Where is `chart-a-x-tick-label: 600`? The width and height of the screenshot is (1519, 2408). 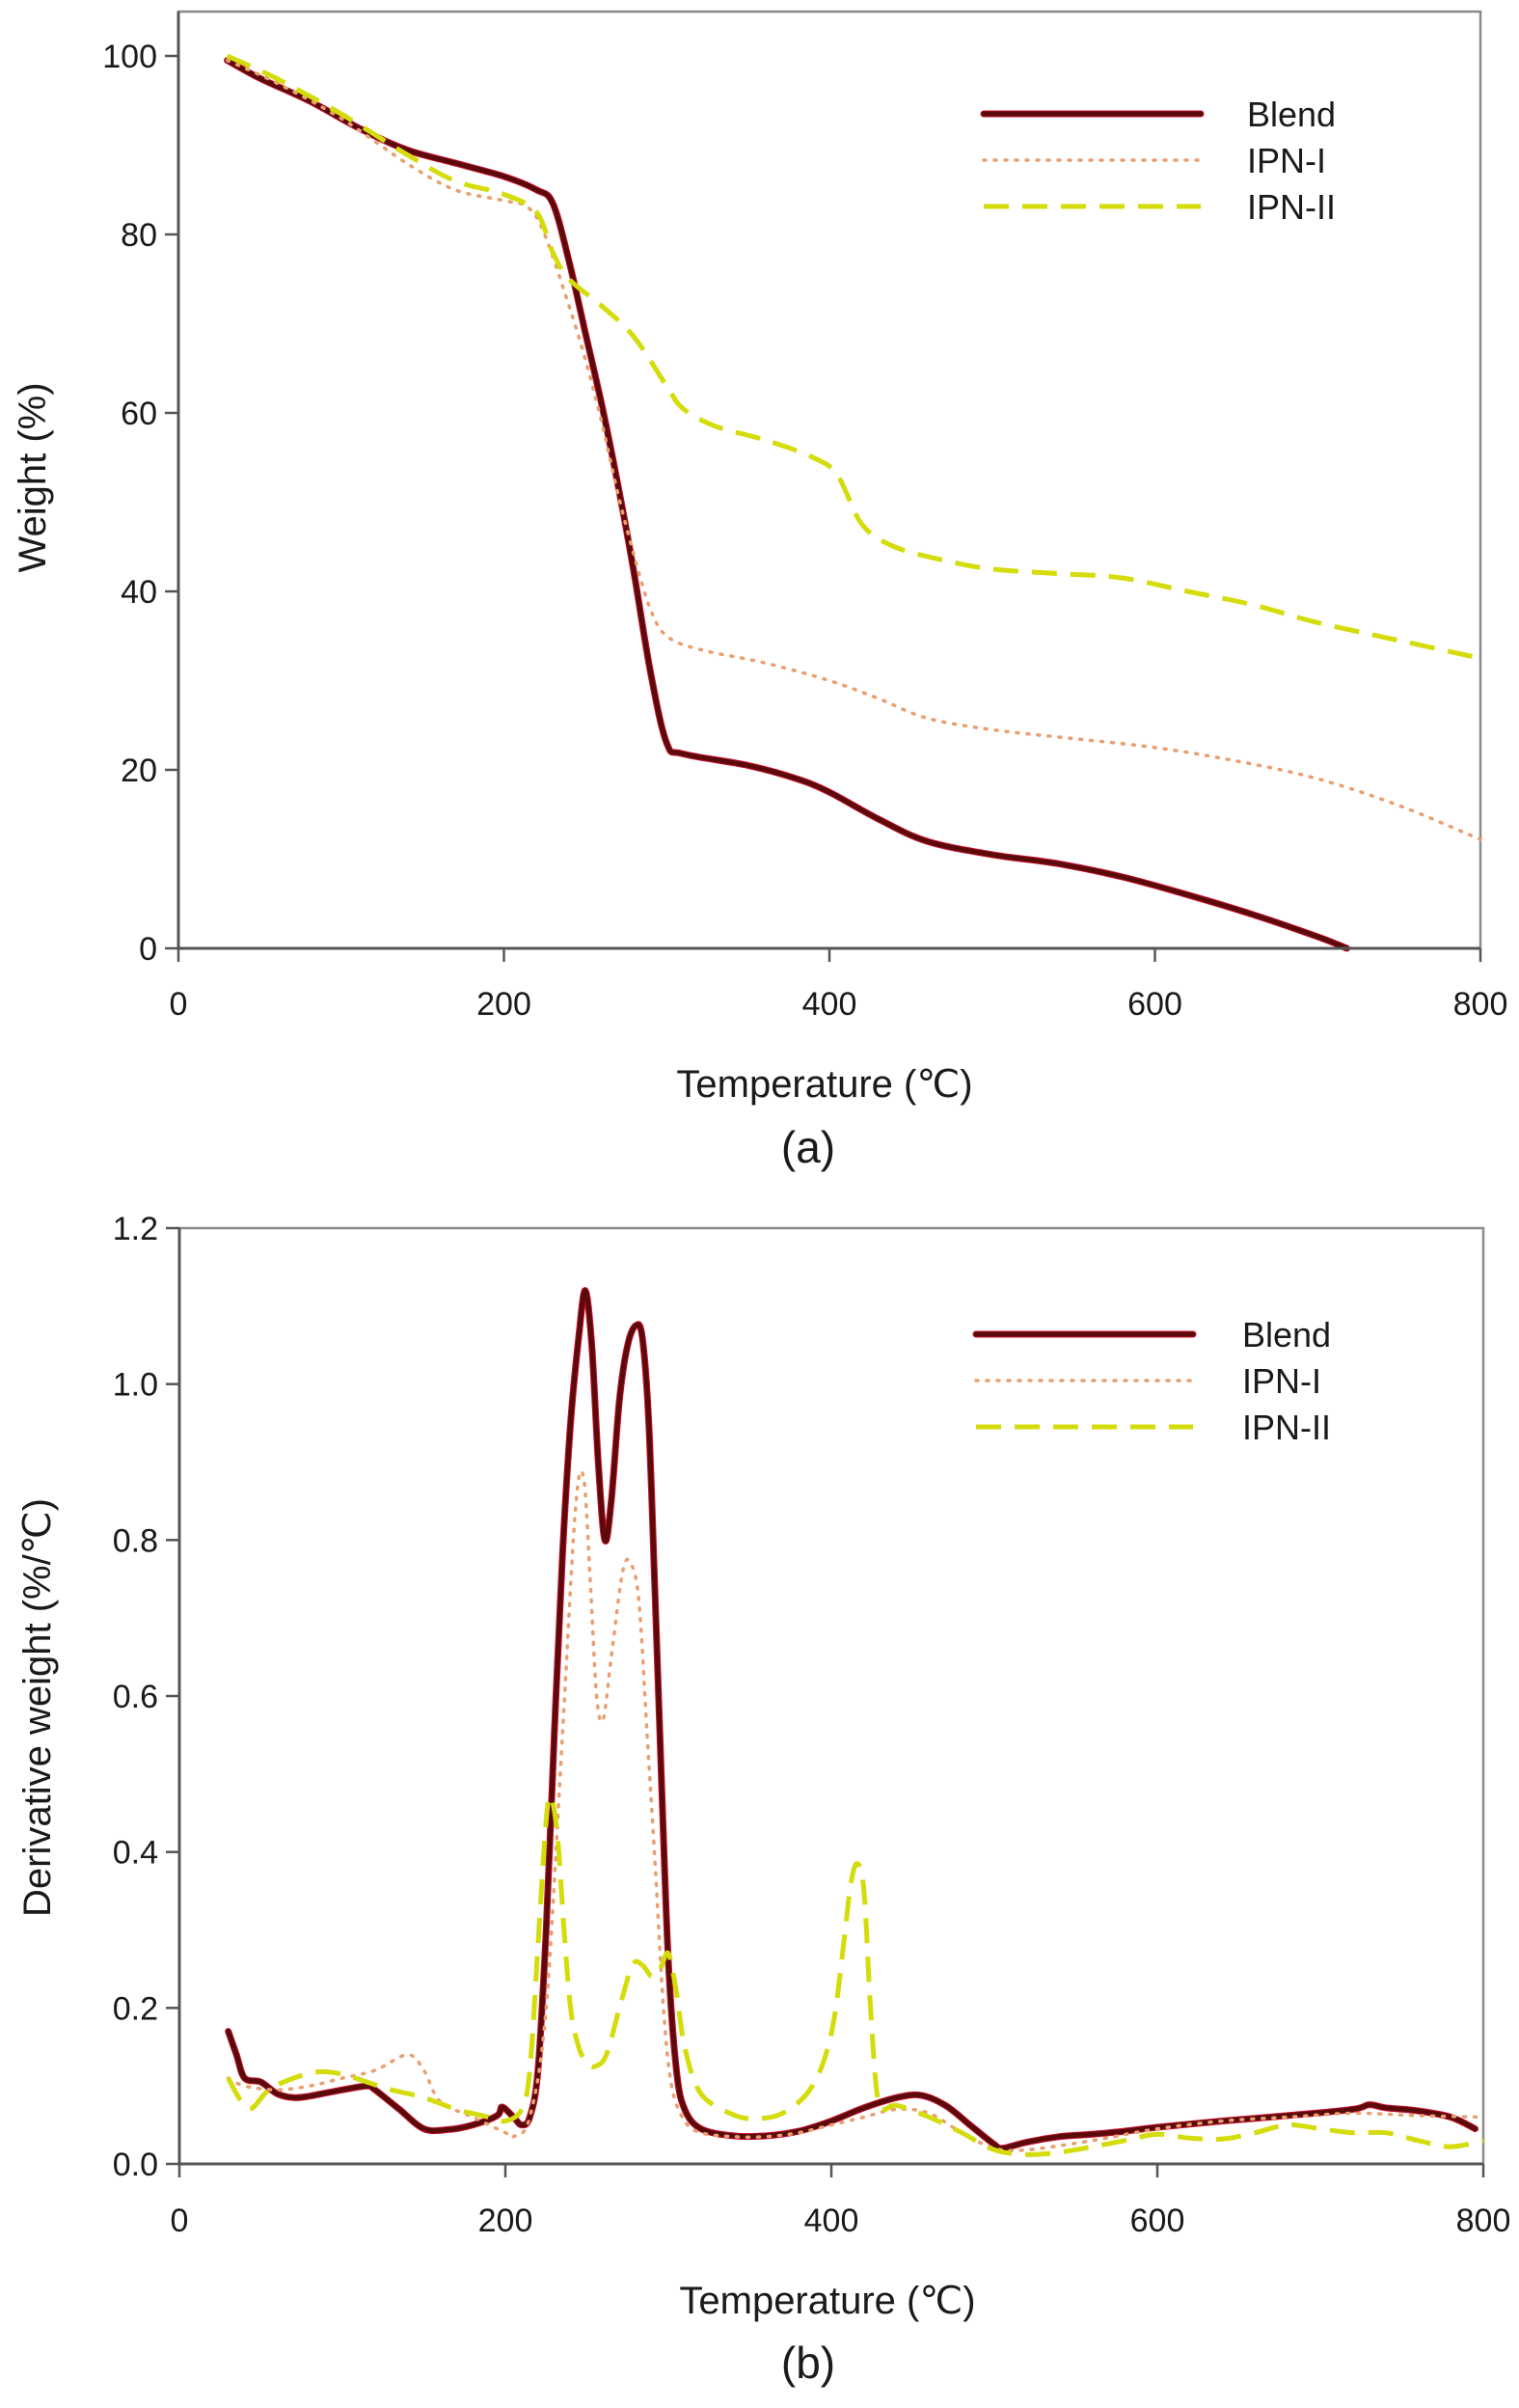 chart-a-x-tick-label: 600 is located at coordinates (1154, 1004).